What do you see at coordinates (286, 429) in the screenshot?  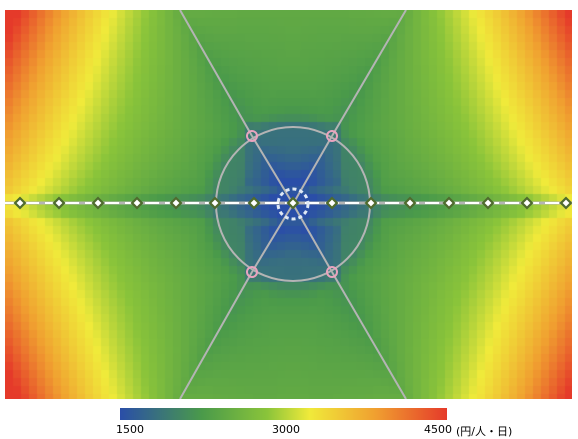 I see `legend-mid-label: 3000` at bounding box center [286, 429].